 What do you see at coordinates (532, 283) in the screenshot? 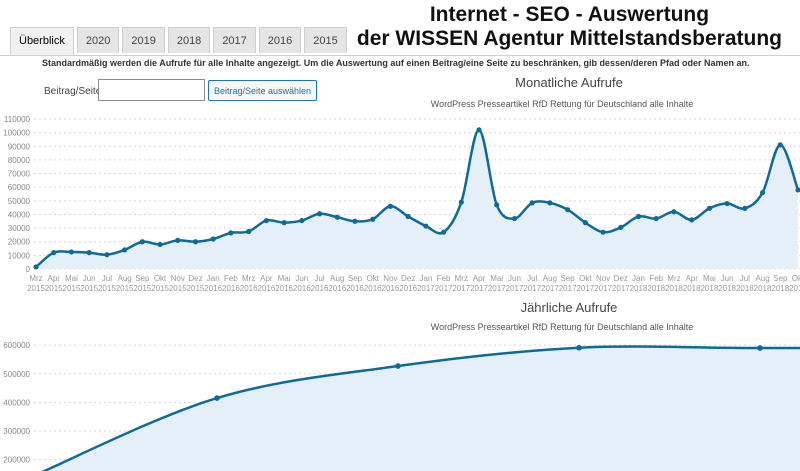
I see `x-tick-label: Jul 2017` at bounding box center [532, 283].